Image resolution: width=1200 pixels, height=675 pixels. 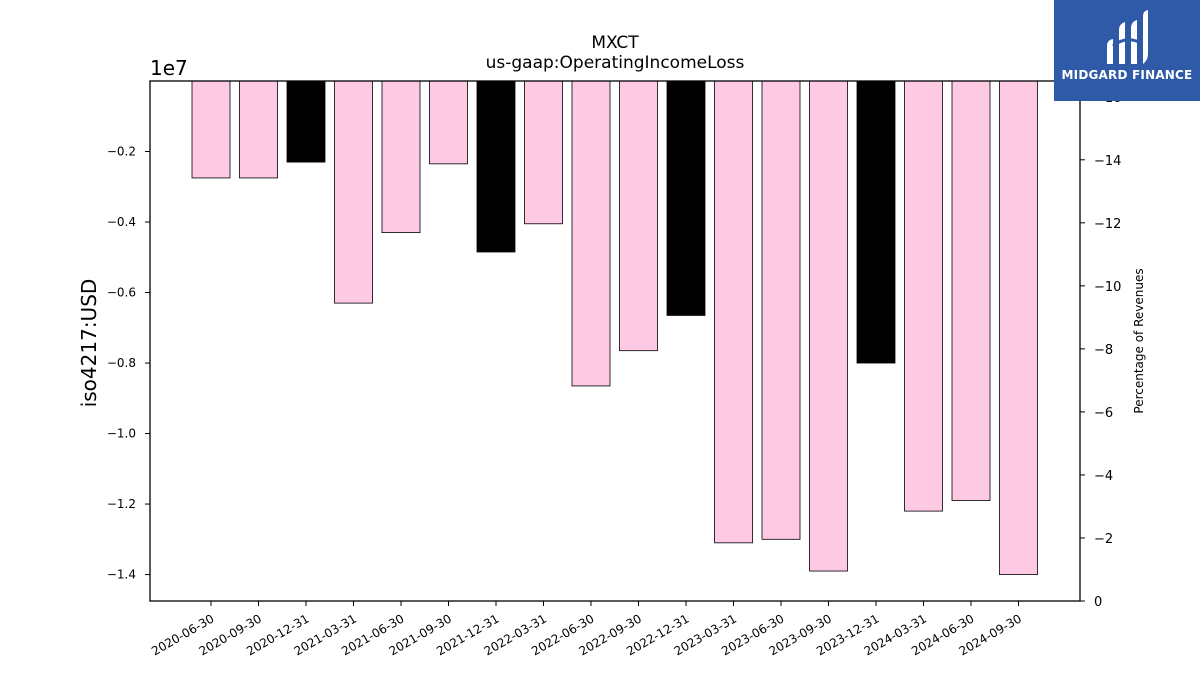 I want to click on y2-tick-label: 0, so click(x=1098, y=602).